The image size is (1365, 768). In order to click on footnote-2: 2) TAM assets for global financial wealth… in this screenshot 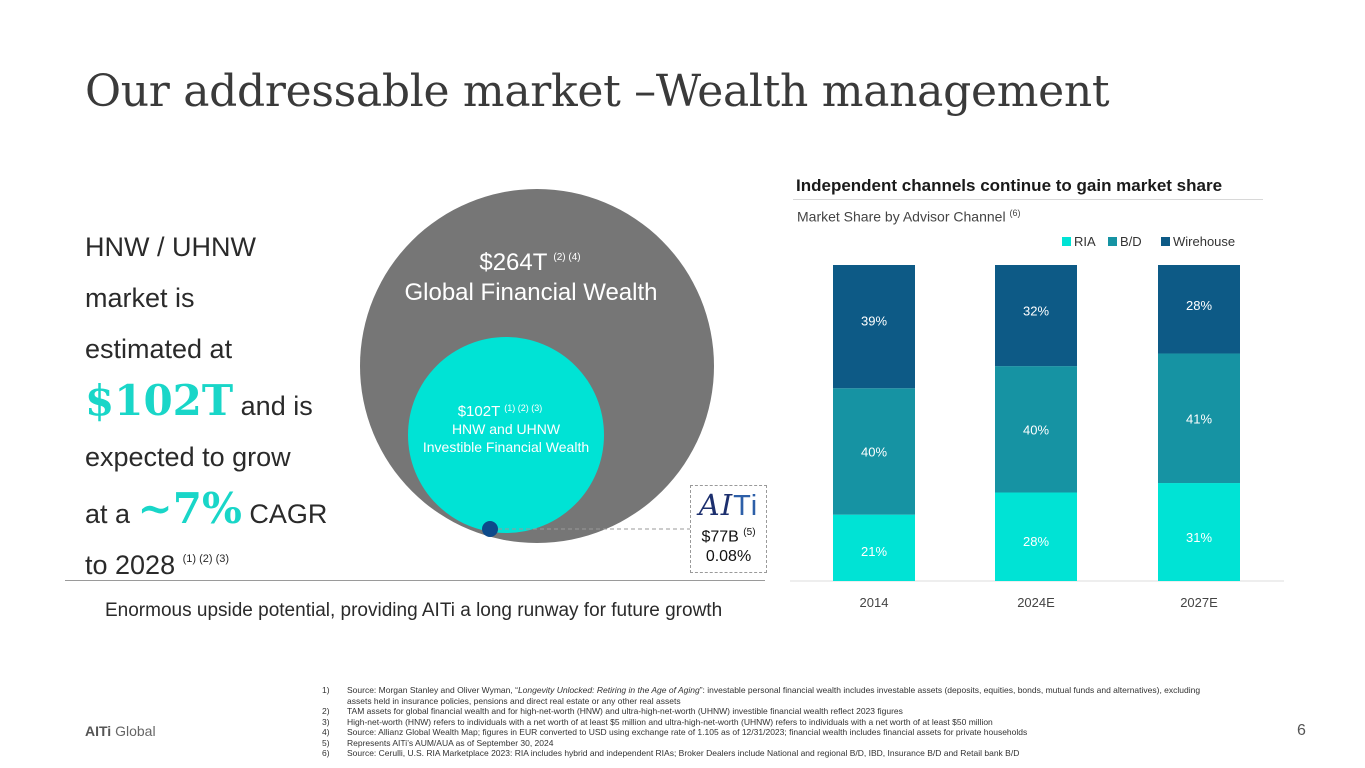, I will do `click(762, 711)`.